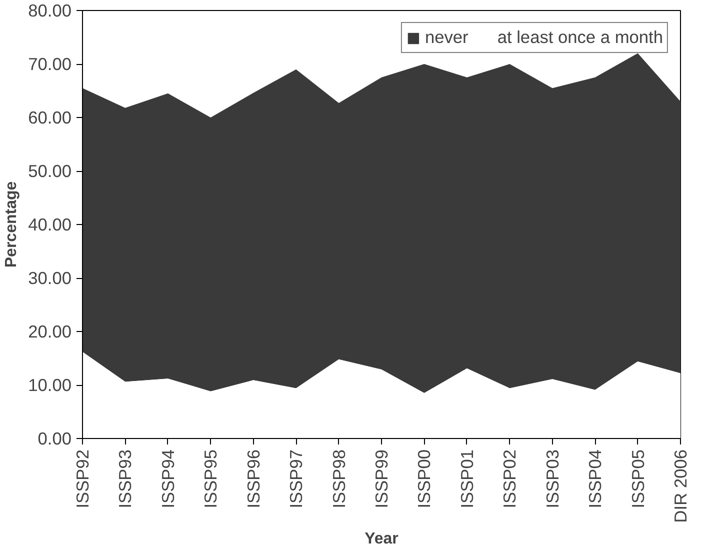  What do you see at coordinates (253, 478) in the screenshot?
I see `x-tick-label: ISSP96` at bounding box center [253, 478].